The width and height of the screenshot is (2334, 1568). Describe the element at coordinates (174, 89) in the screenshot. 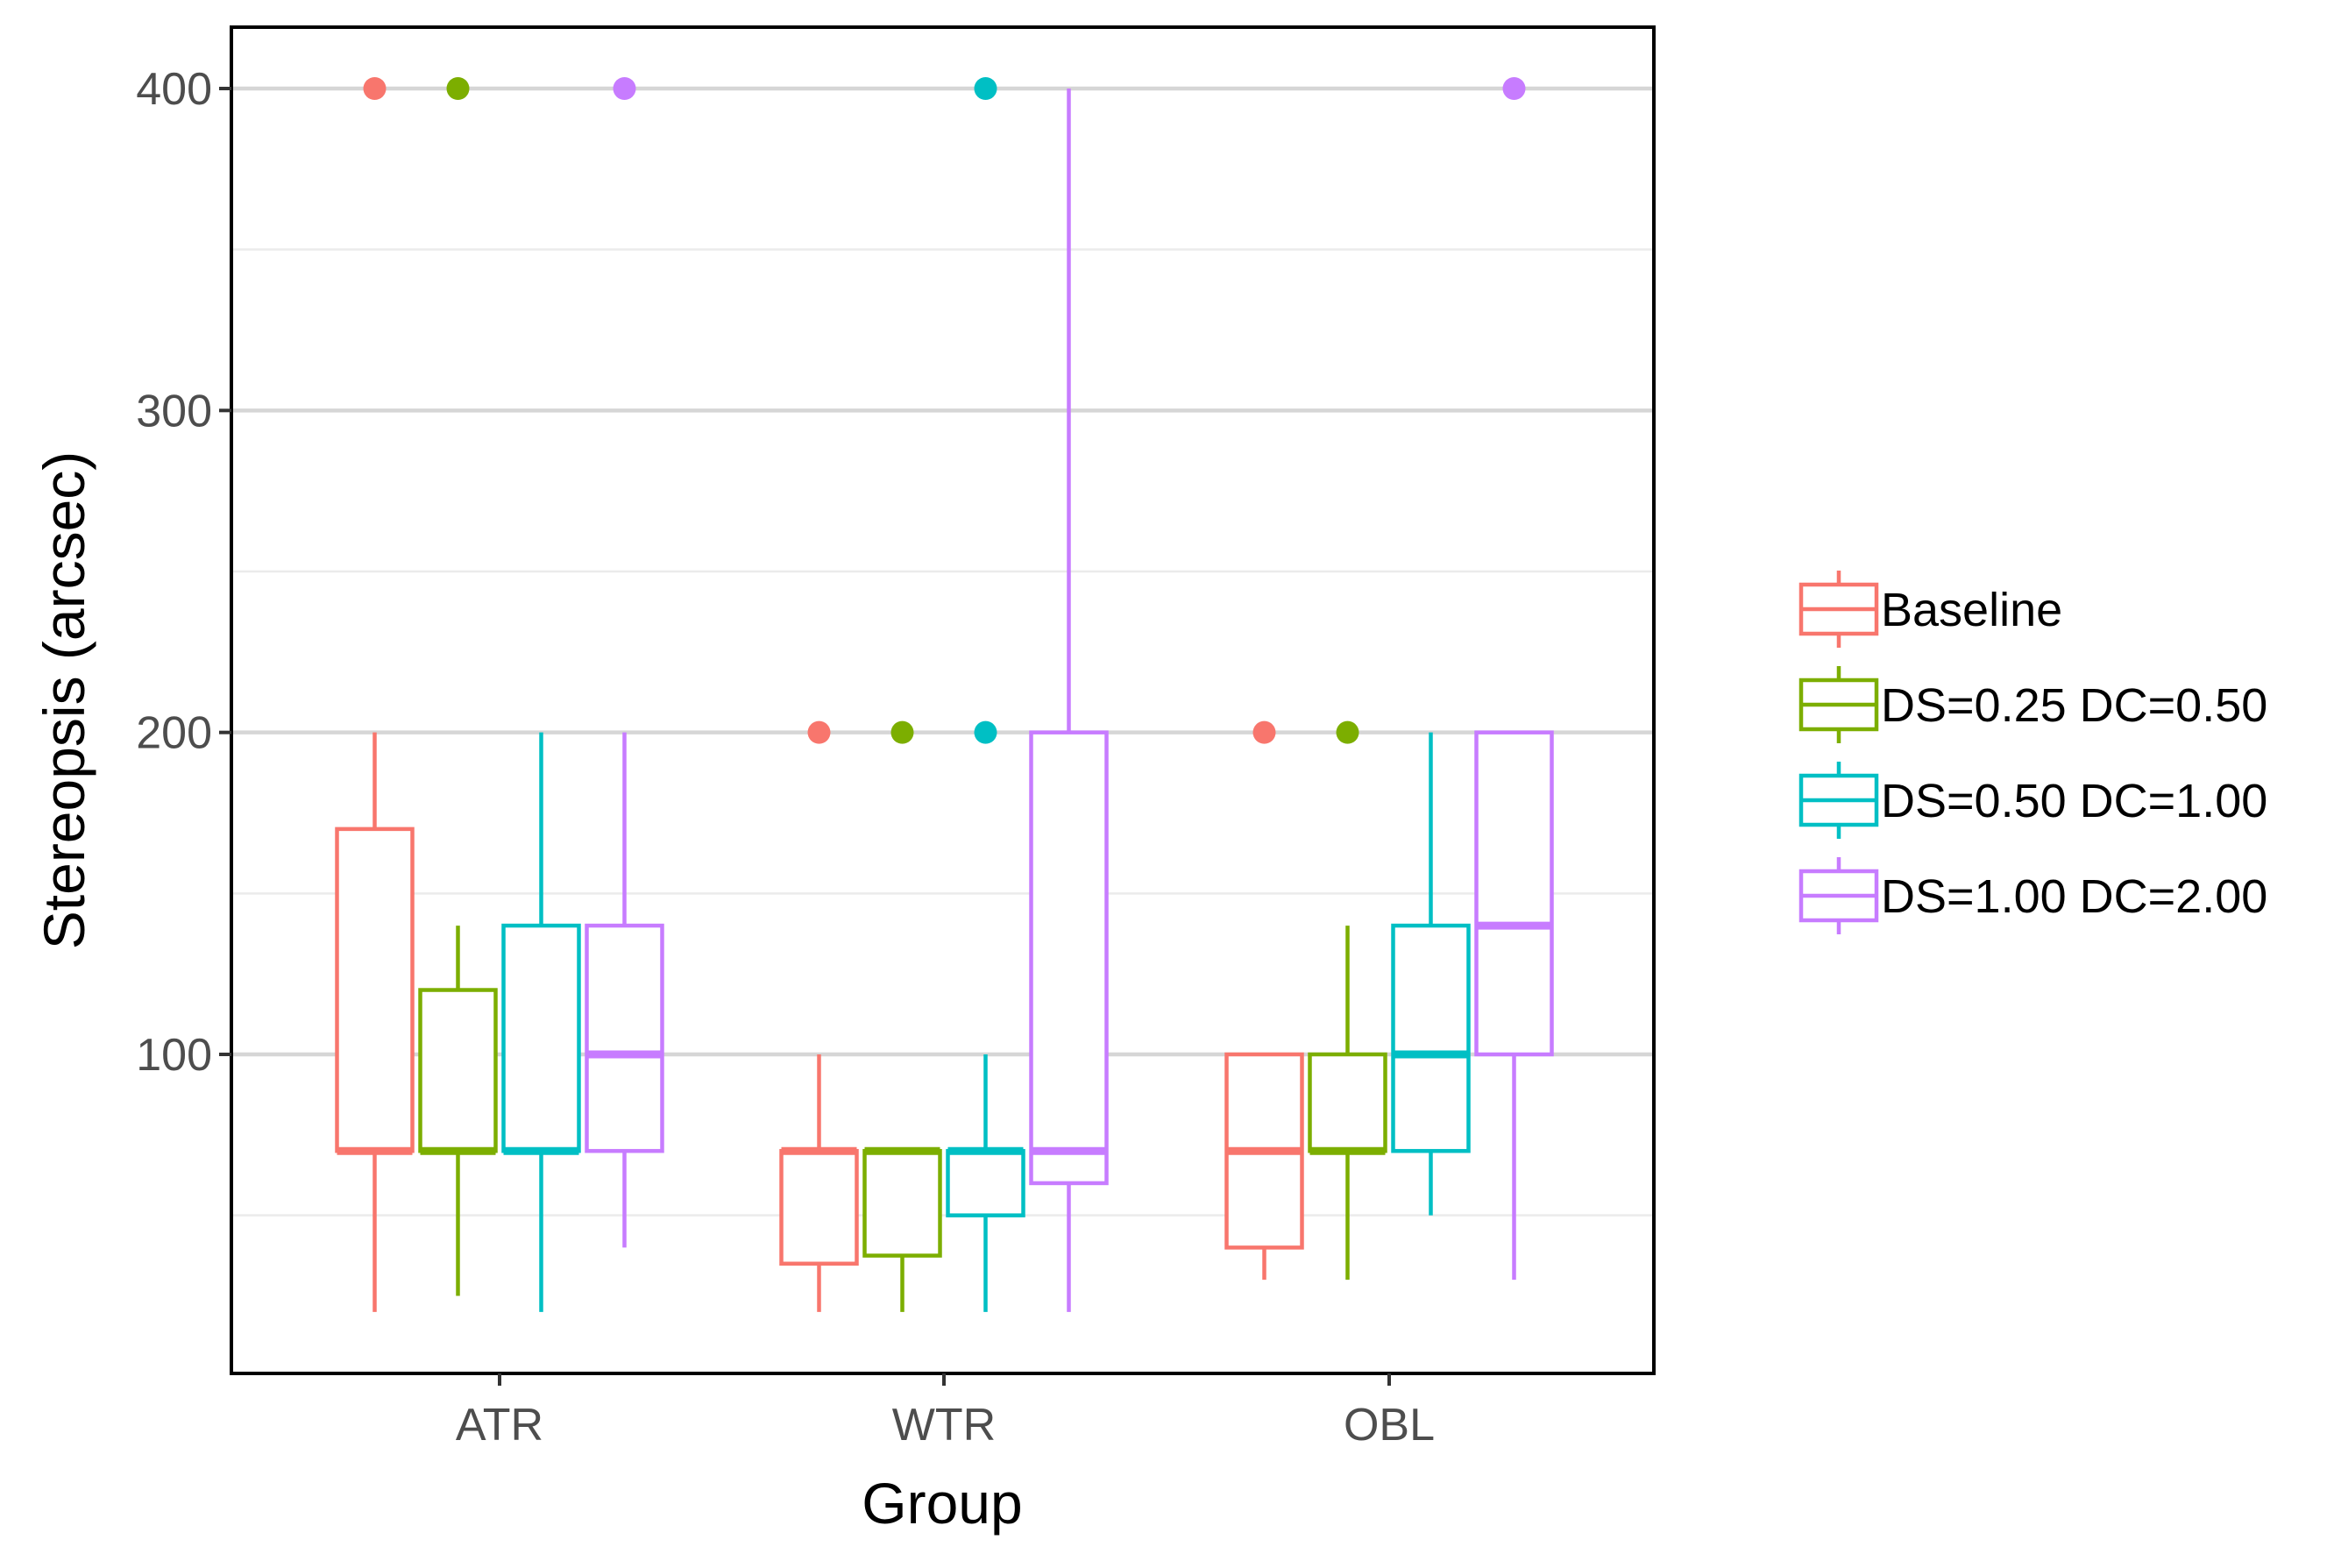

I see `y-tick-label: 400` at that location.